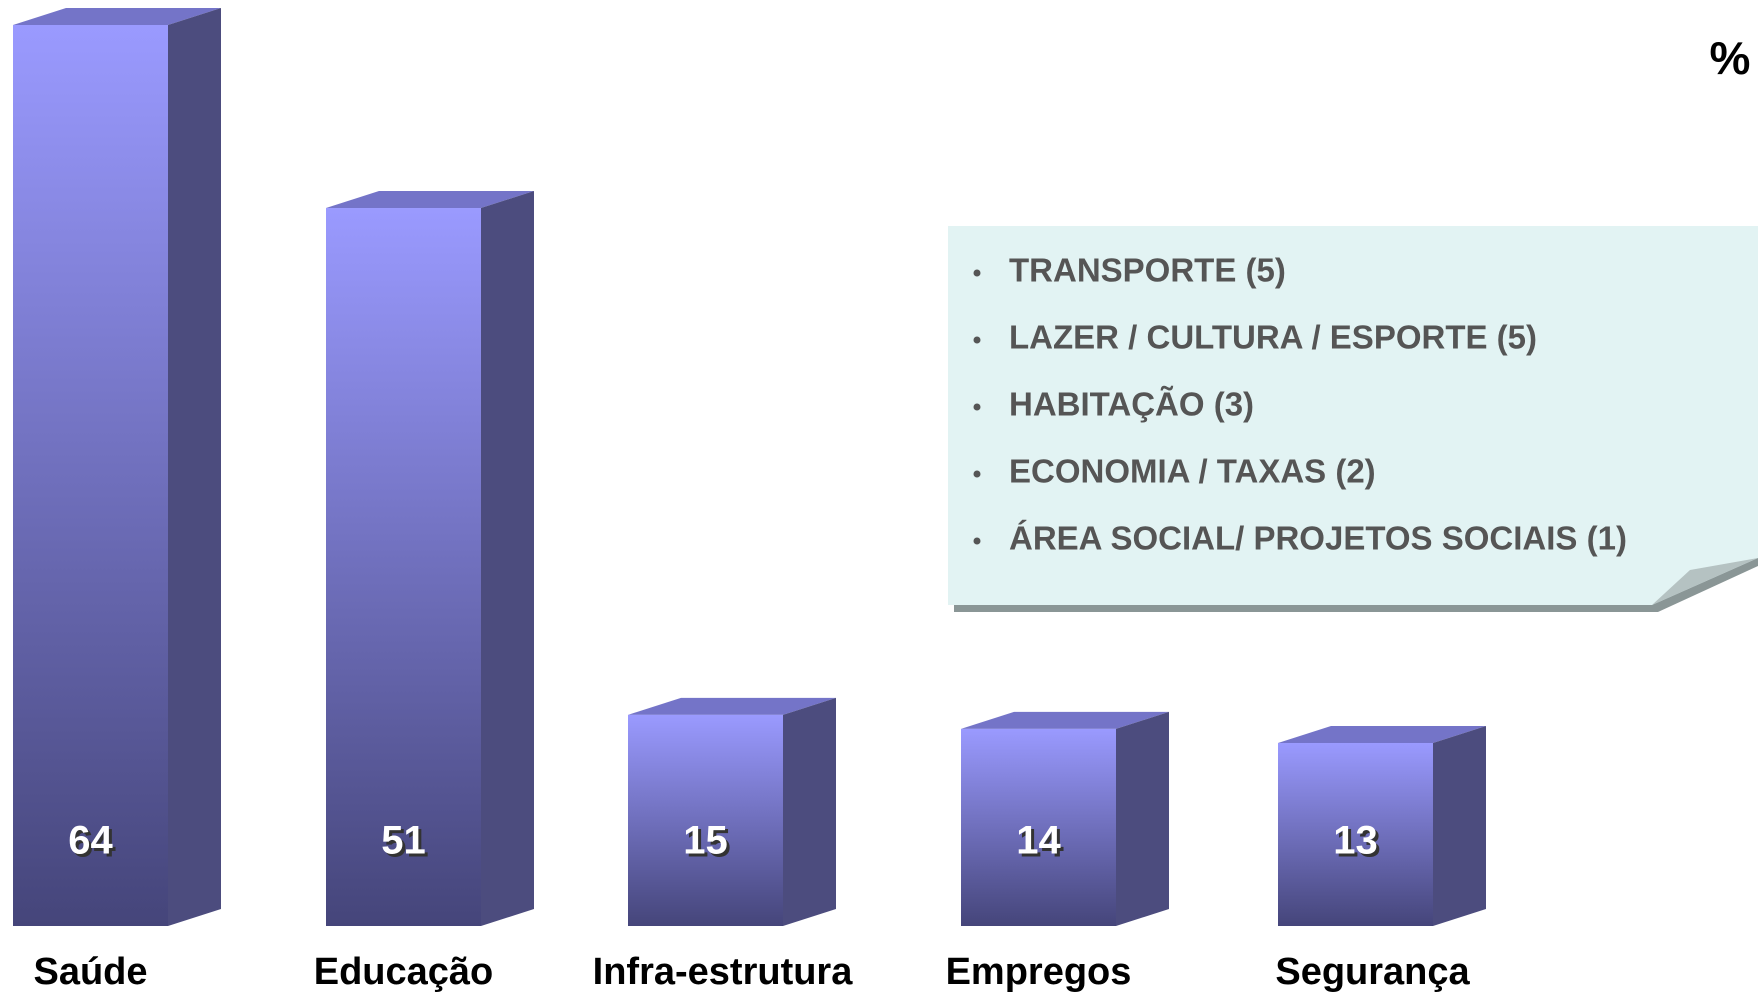 The image size is (1758, 998). Describe the element at coordinates (1038, 841) in the screenshot. I see `value-label: 14` at that location.